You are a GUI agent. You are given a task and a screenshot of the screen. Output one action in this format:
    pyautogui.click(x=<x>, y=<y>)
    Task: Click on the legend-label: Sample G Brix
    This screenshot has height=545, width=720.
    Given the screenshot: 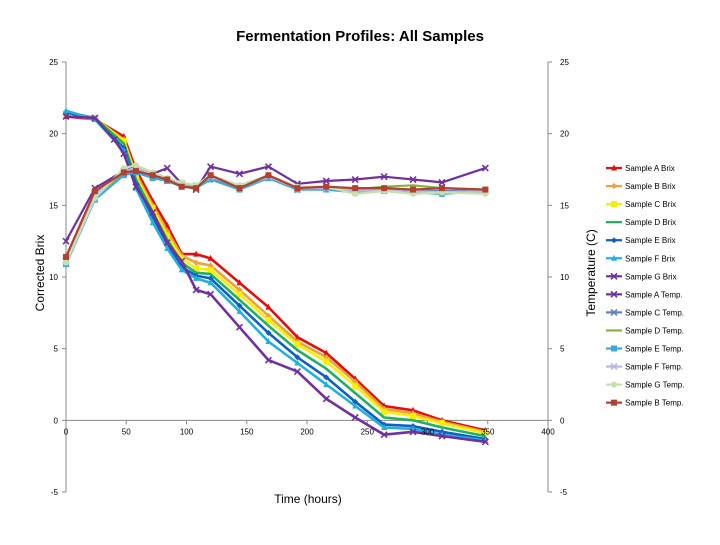 What is the action you would take?
    pyautogui.click(x=651, y=276)
    